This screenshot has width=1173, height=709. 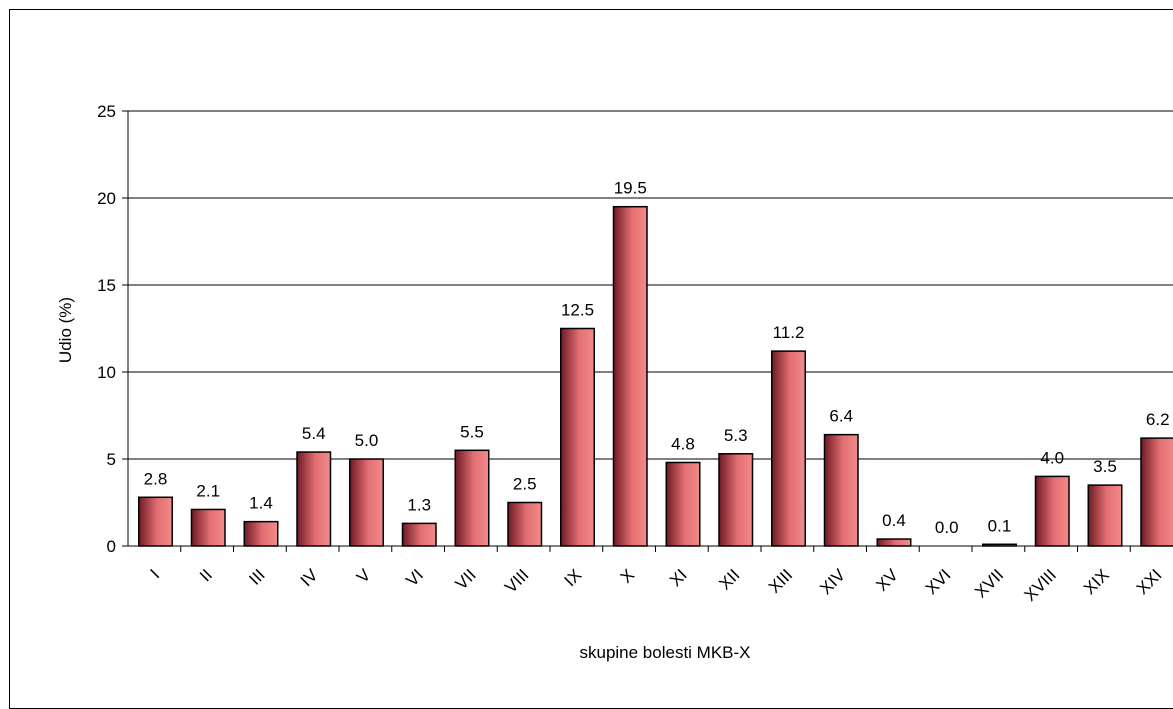 I want to click on x-tick-label: X, so click(x=627, y=575).